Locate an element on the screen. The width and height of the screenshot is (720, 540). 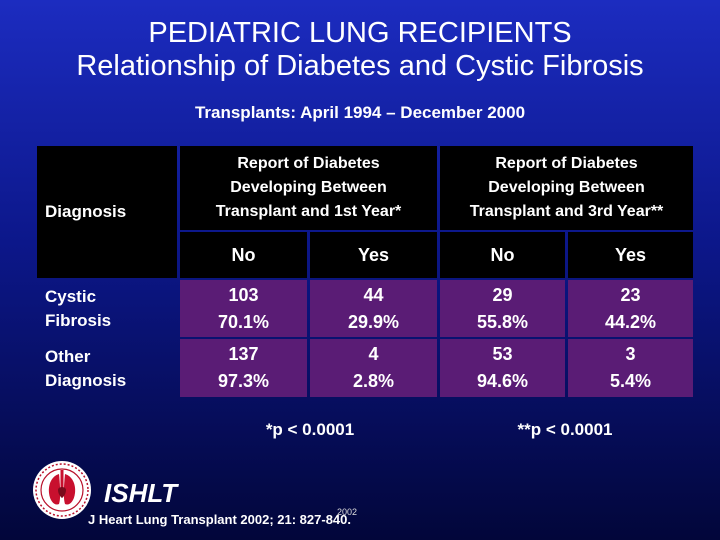
cell-percent: 5.4% is located at coordinates (630, 381).